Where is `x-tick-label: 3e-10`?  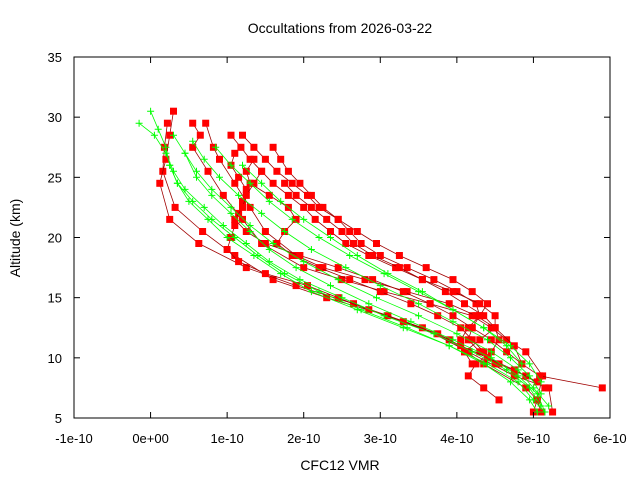 x-tick-label: 3e-10 is located at coordinates (380, 438).